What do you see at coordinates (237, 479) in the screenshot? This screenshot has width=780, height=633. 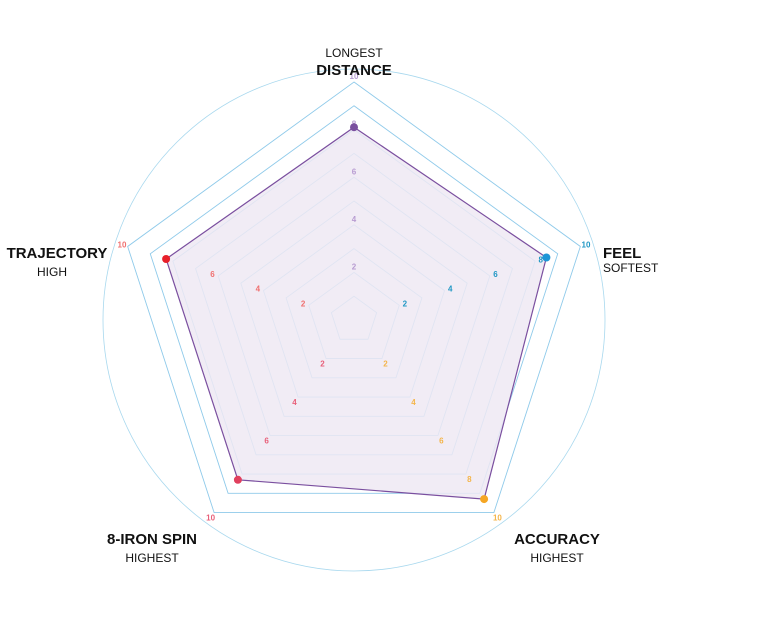 I see `data-point-spin` at bounding box center [237, 479].